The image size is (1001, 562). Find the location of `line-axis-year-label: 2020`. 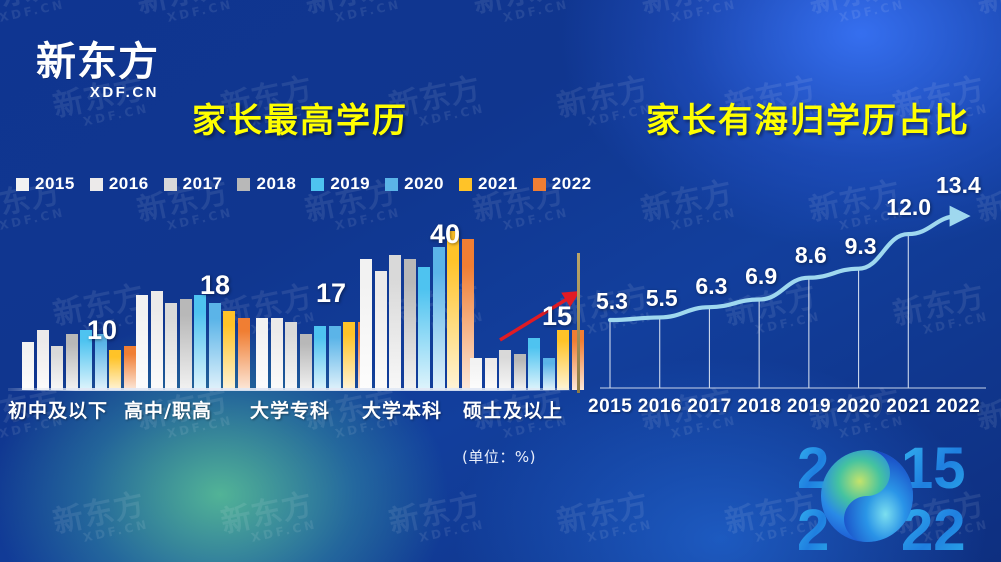

line-axis-year-label: 2020 is located at coordinates (858, 406).